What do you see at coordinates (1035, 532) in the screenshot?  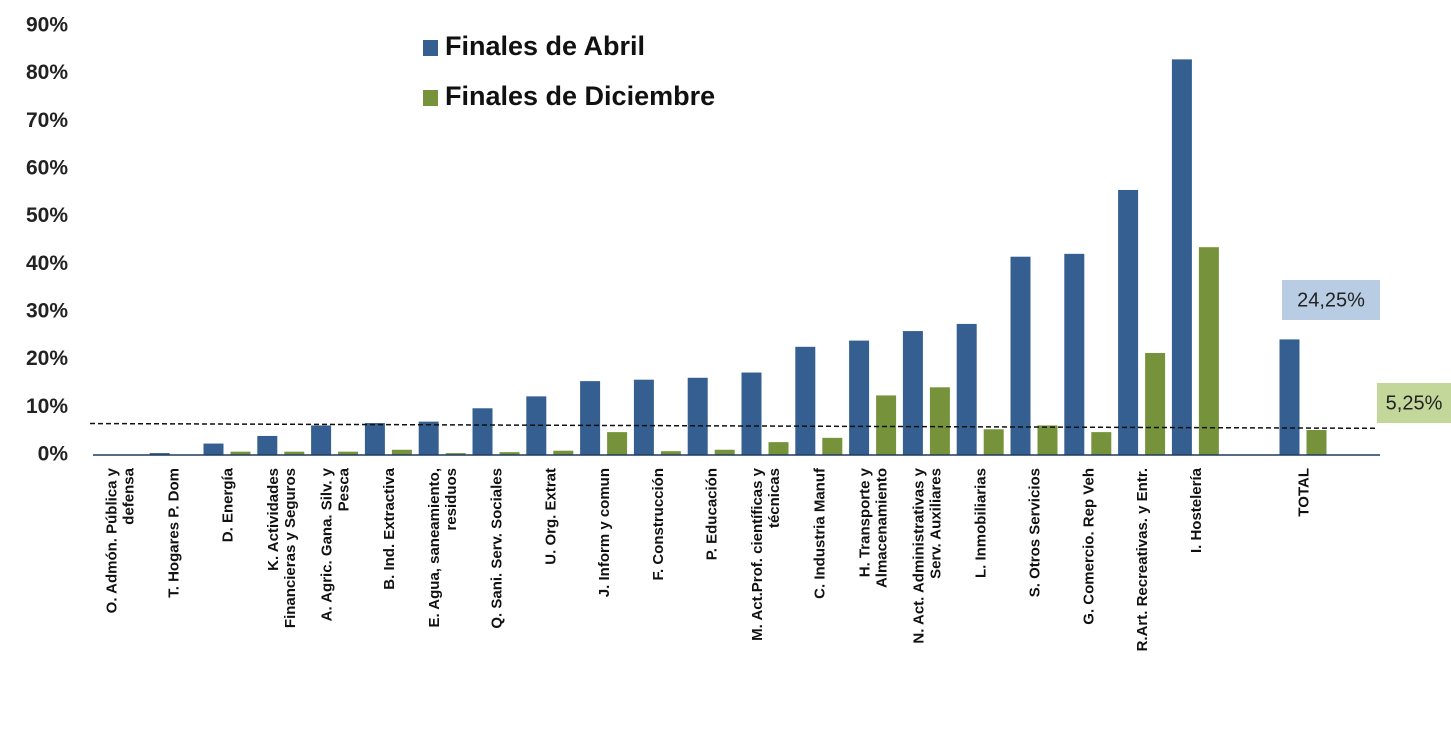 I see `x-tick-label: S. Otros Servicios` at bounding box center [1035, 532].